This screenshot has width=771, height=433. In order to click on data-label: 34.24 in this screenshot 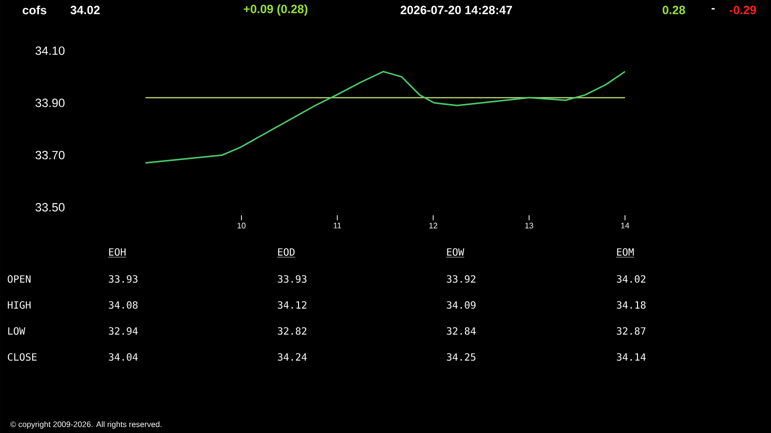, I will do `click(292, 357)`.